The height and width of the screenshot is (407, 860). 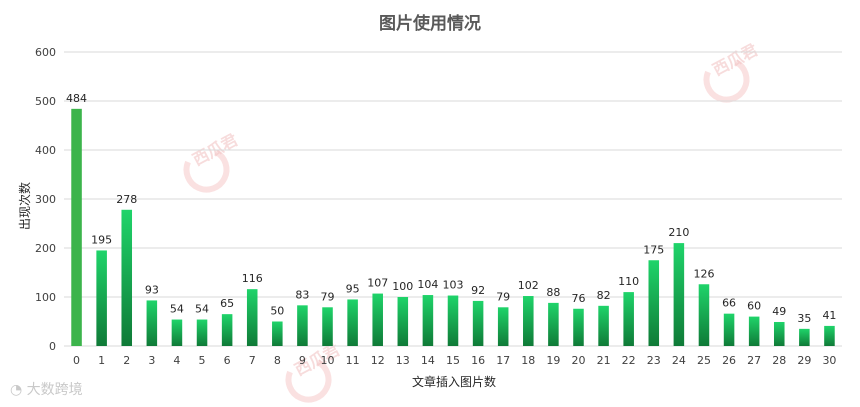 I want to click on x-tick-label: 14, so click(x=428, y=360).